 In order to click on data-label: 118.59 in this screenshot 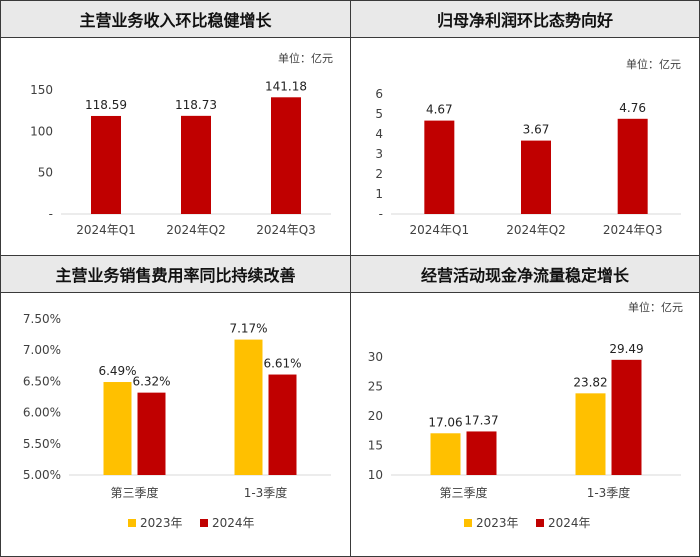, I will do `click(106, 105)`.